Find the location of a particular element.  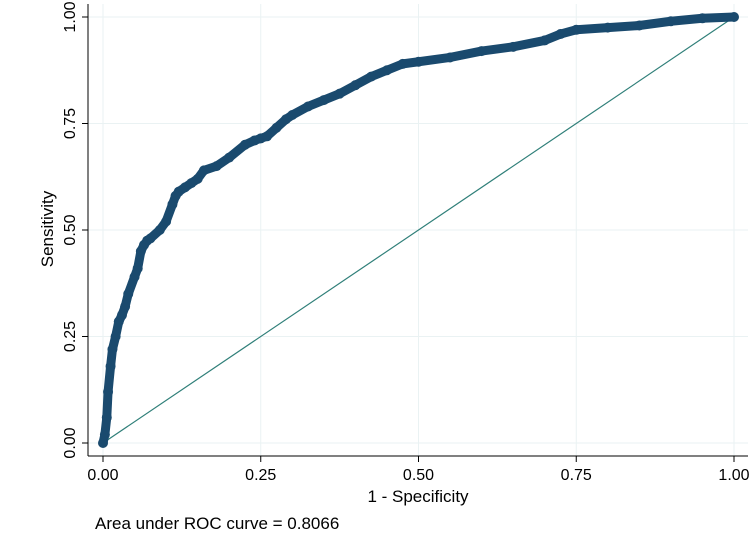

y-tick-label: 0.75 is located at coordinates (70, 123).